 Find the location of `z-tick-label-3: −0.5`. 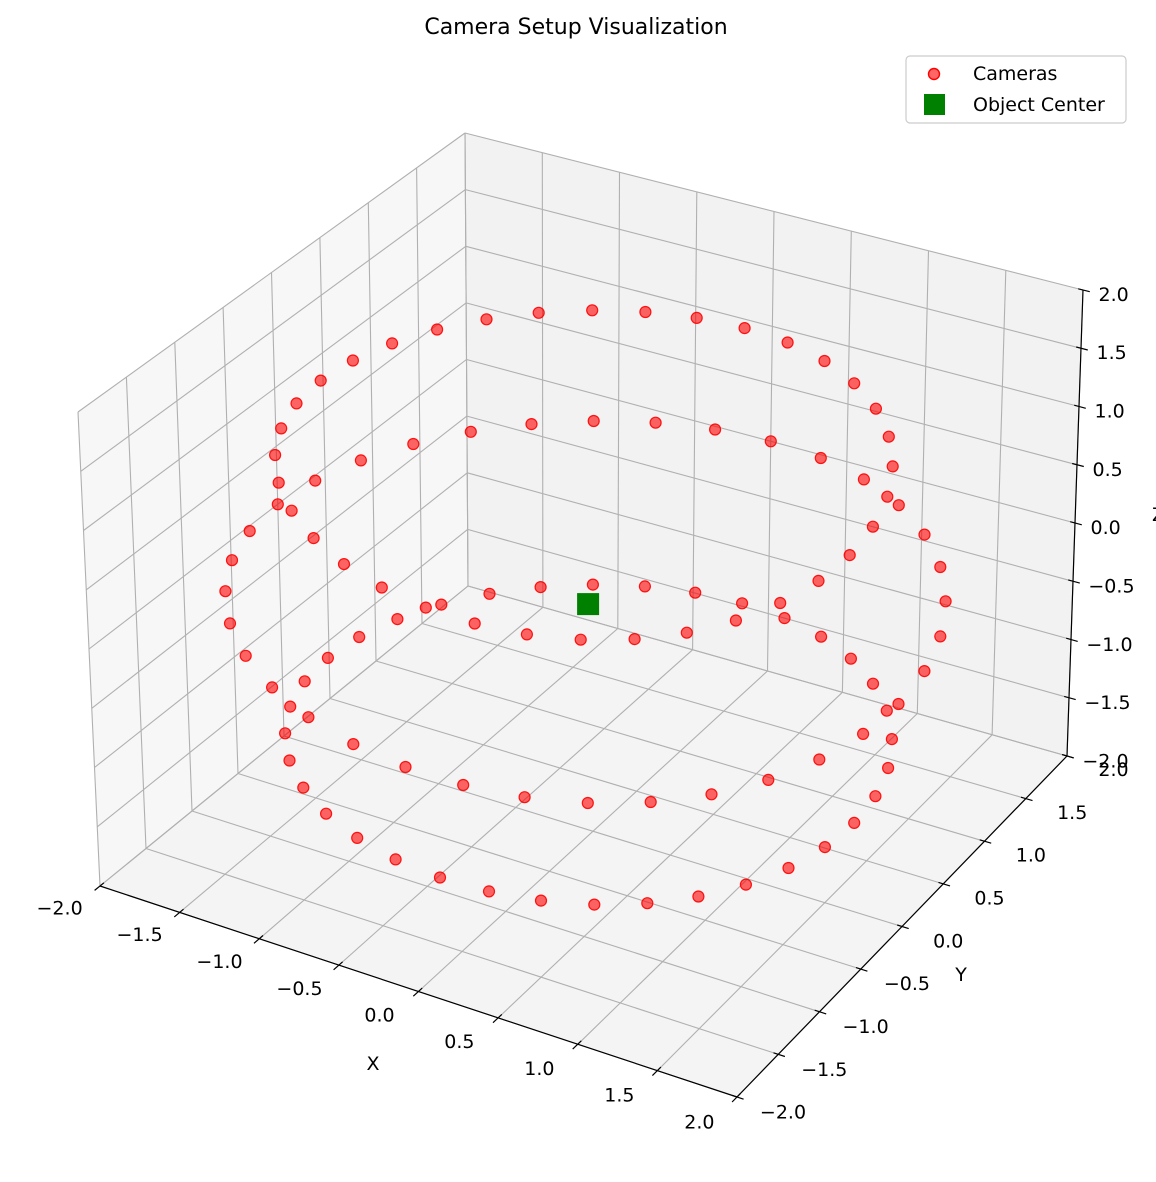

z-tick-label-3: −0.5 is located at coordinates (1111, 587).